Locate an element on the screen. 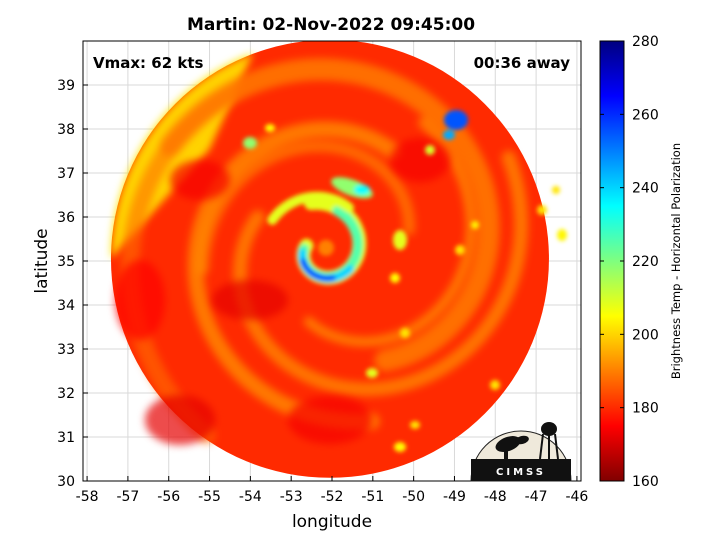 This screenshot has height=540, width=720. x-tick-label: -49 is located at coordinates (454, 497).